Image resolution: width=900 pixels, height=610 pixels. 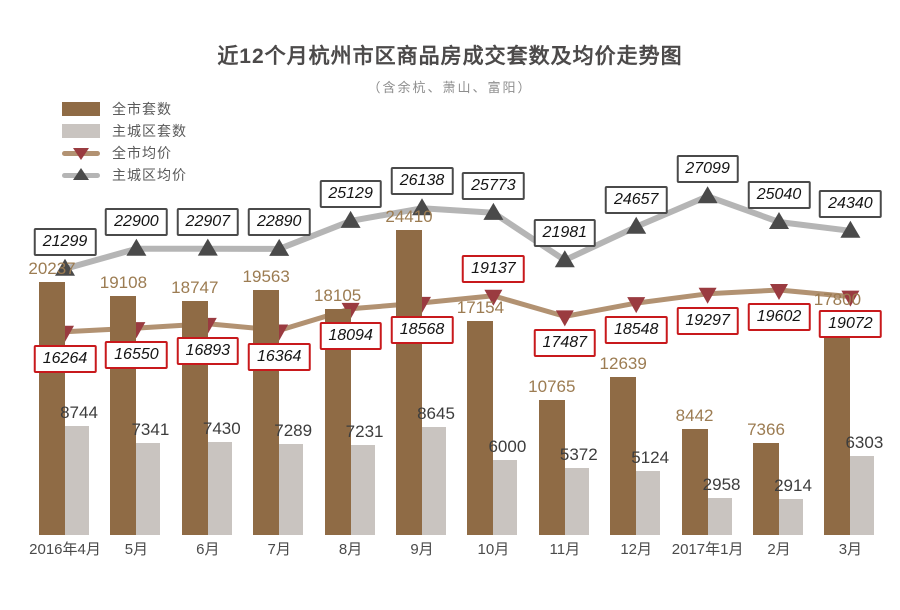 I want to click on x-axis-label: 7月, so click(x=279, y=549).